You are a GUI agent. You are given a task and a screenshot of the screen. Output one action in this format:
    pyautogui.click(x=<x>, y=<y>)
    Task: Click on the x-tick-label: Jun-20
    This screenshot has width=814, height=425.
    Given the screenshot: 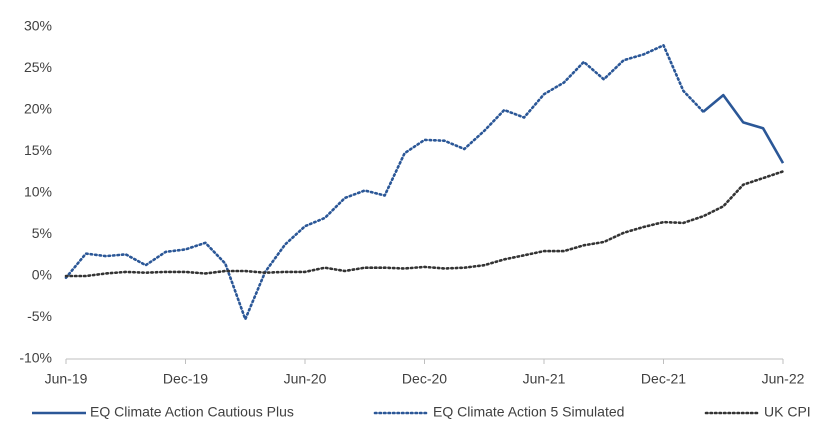 What is the action you would take?
    pyautogui.click(x=305, y=379)
    